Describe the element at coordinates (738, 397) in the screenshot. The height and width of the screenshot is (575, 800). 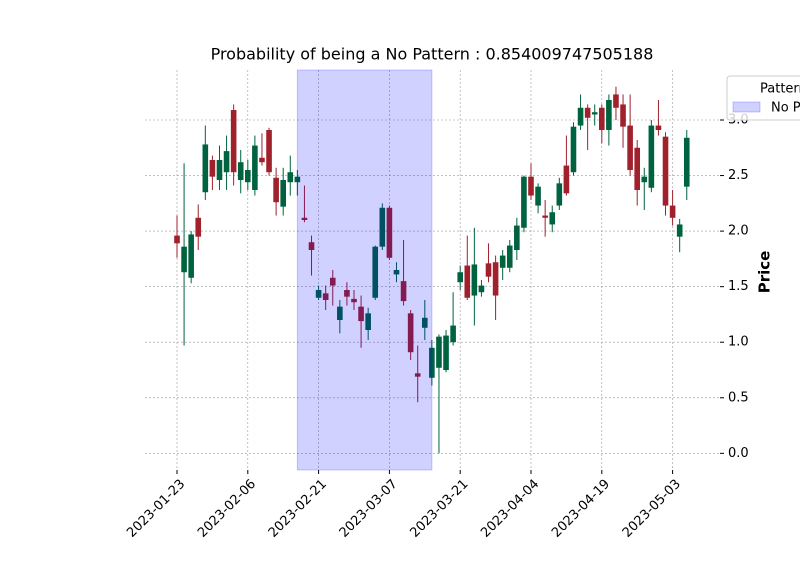
I see `y-tick-label: 0.5` at that location.